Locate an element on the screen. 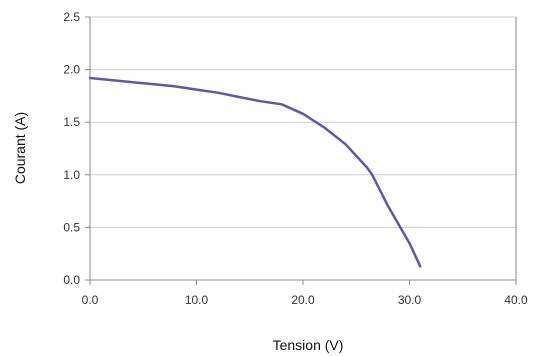 Image resolution: width=545 pixels, height=356 pixels. x-tick-label: 30.0 is located at coordinates (410, 300).